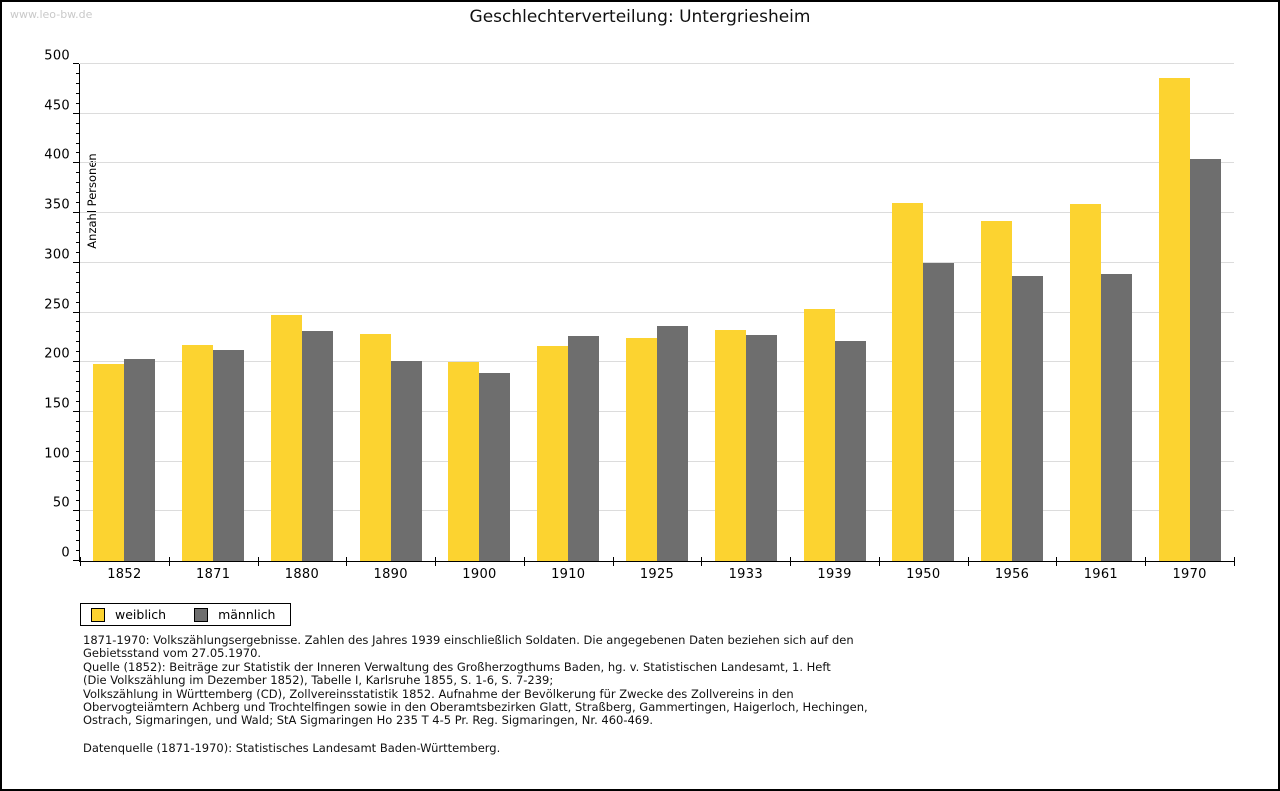 This screenshot has height=791, width=1280. I want to click on legend: weiblich männlich, so click(185, 614).